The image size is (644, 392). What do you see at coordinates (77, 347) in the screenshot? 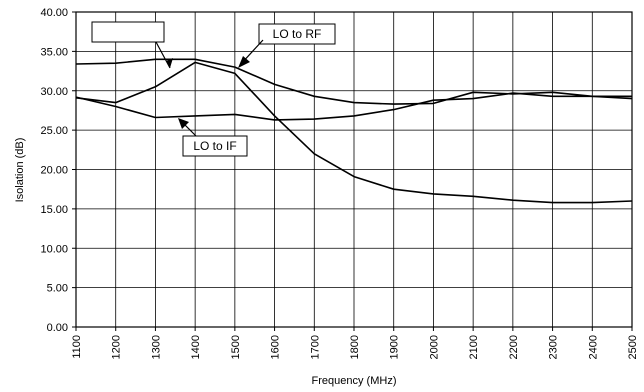
I see `x-tick-label: 1100` at bounding box center [77, 347].